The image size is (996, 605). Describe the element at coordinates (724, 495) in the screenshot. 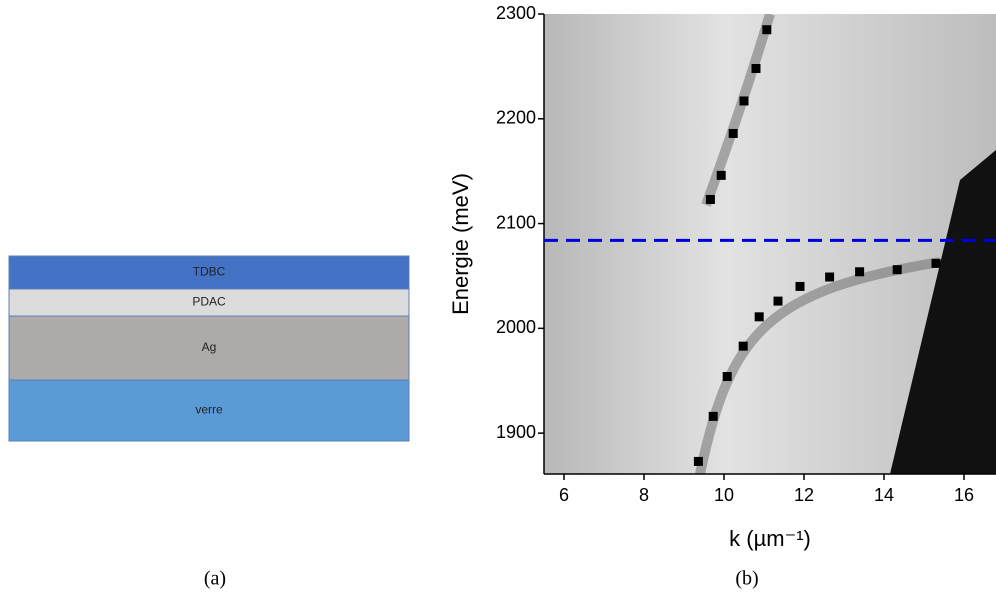

I see `x-tick-label: 10` at that location.